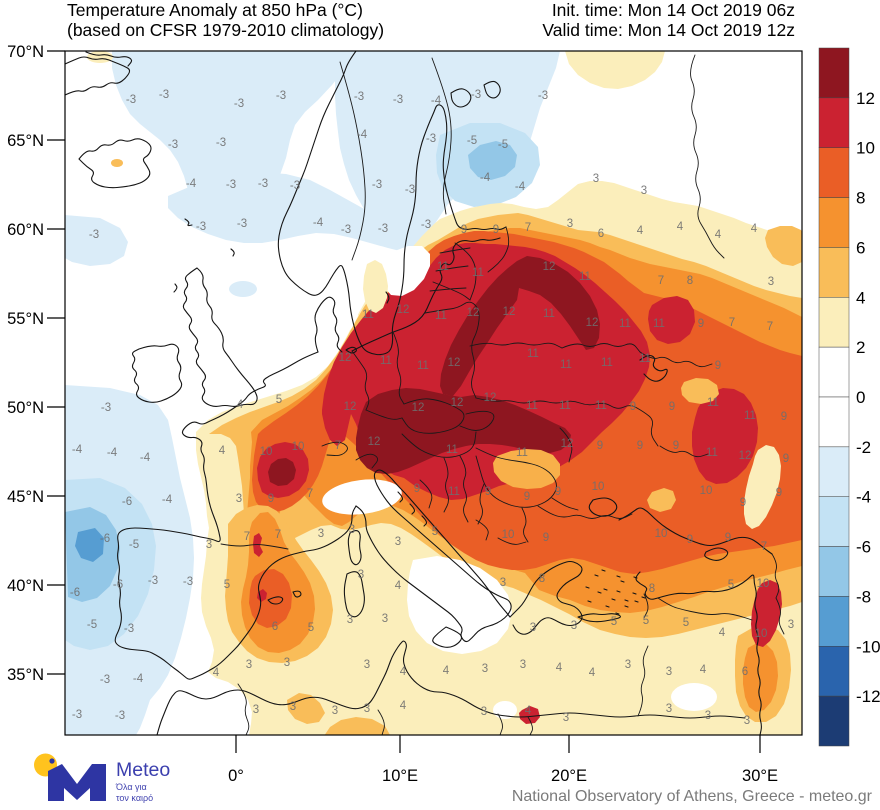  I want to click on svg-text: 50°N, so click(25, 408).